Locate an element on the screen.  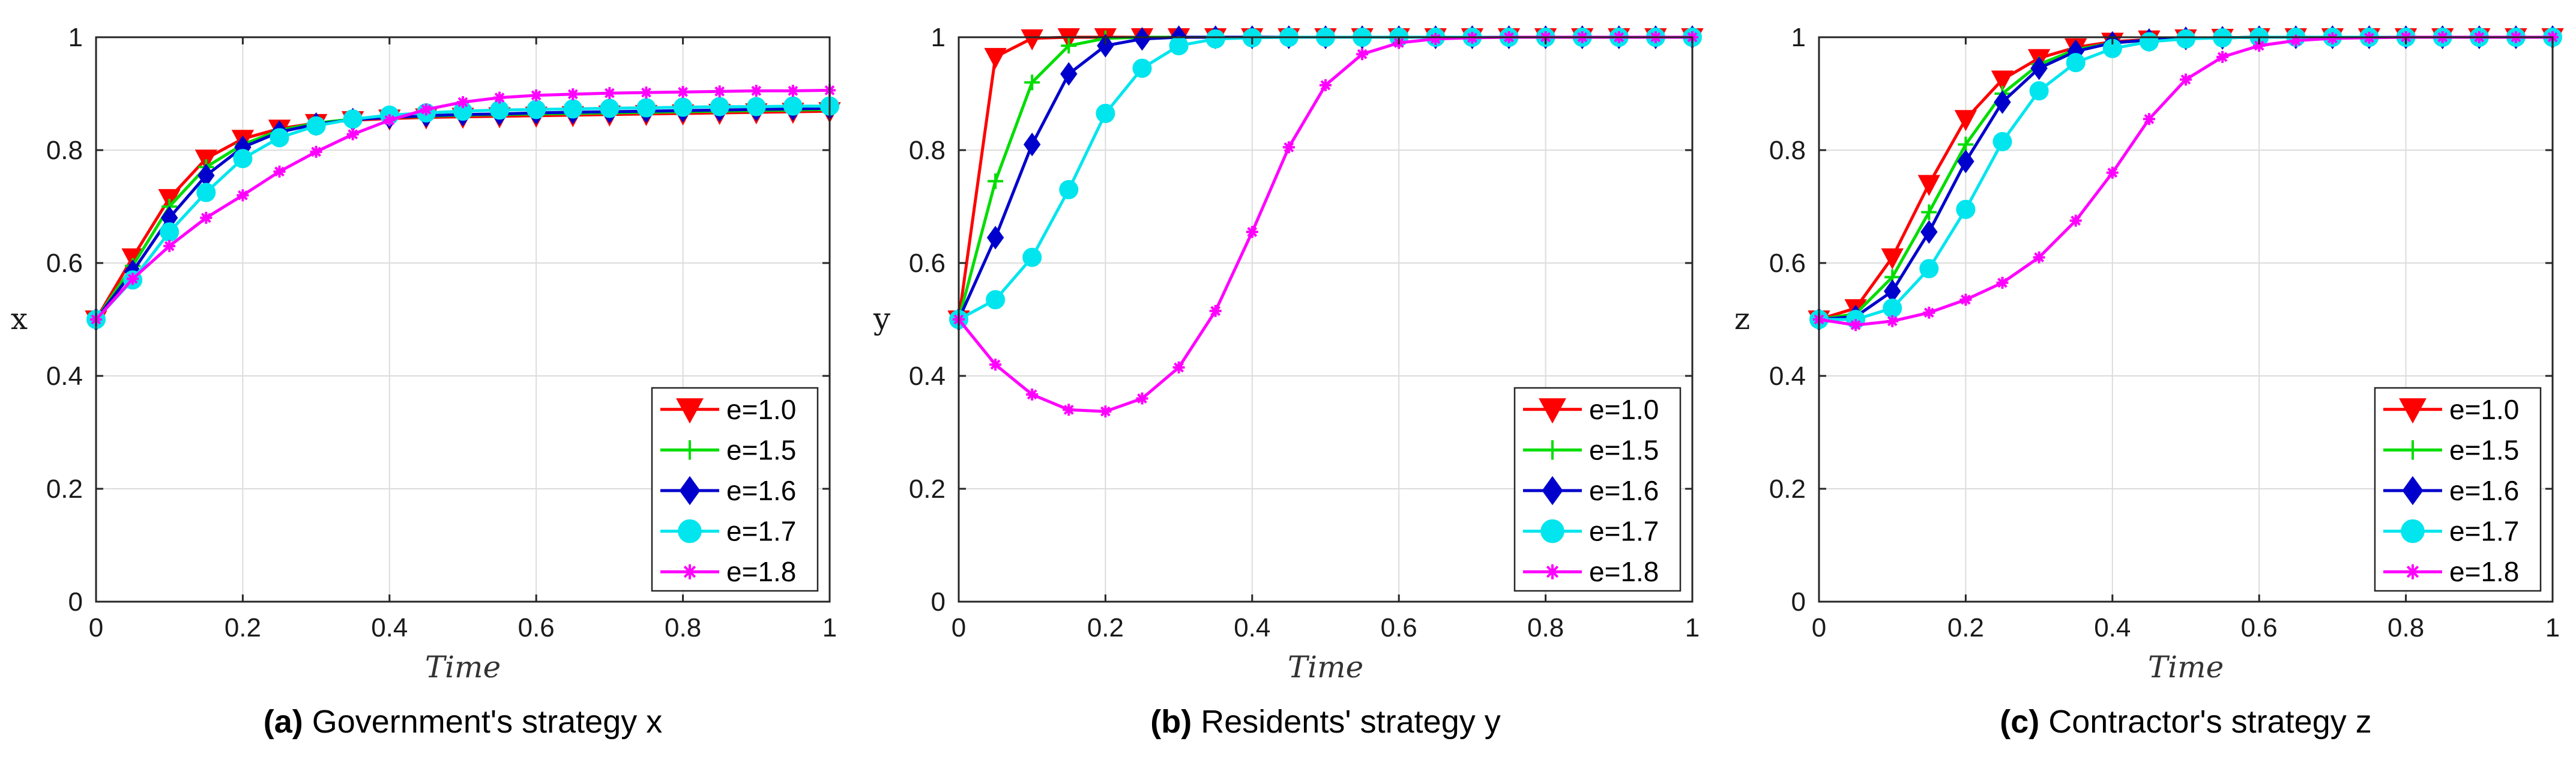
legend: e=1.0 e=1.5 e=1.6 e=1.7 e=1.8 is located at coordinates (1597, 489).